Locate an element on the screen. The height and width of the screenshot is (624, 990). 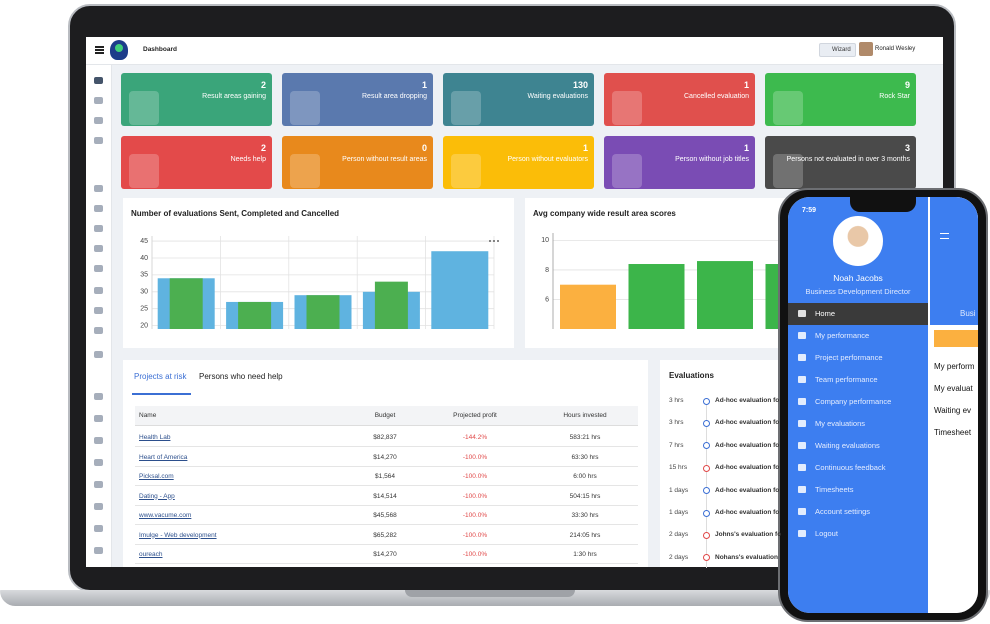
project-link: Heart of America is located at coordinates (163, 457).